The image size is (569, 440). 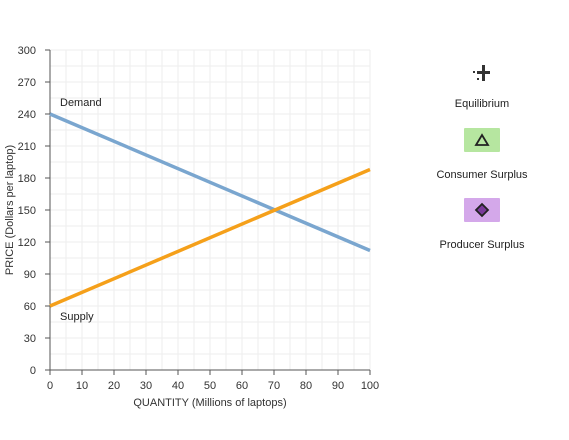 I want to click on demand-curve-label: Demand, so click(x=81, y=103).